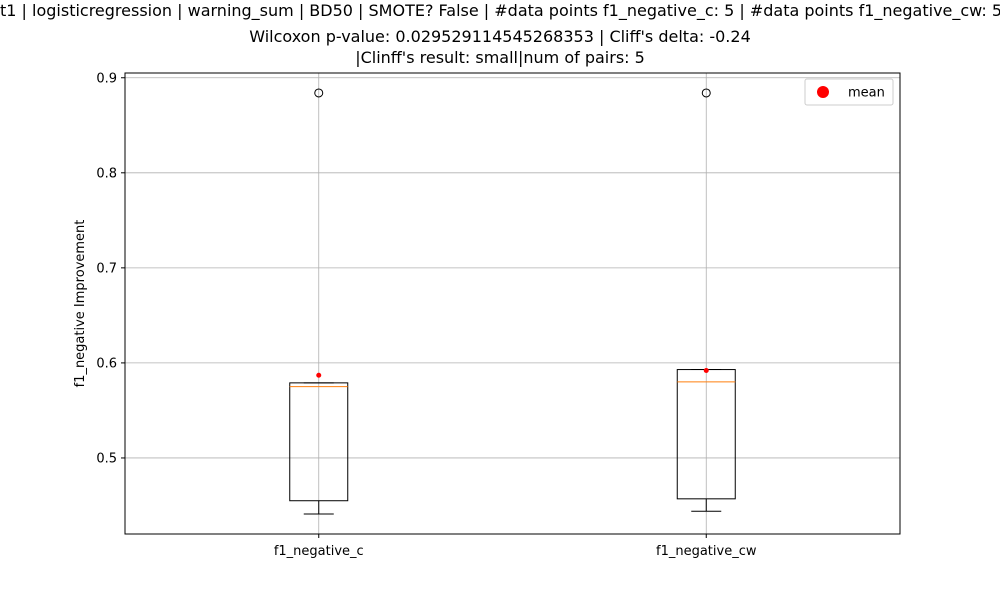  What do you see at coordinates (106, 458) in the screenshot?
I see `y-tick-label: 0.5` at bounding box center [106, 458].